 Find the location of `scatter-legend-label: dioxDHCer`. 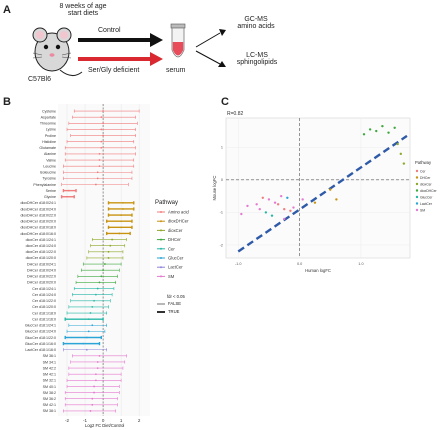

scatter-legend-label: dioxDHCer is located at coordinates (428, 191).